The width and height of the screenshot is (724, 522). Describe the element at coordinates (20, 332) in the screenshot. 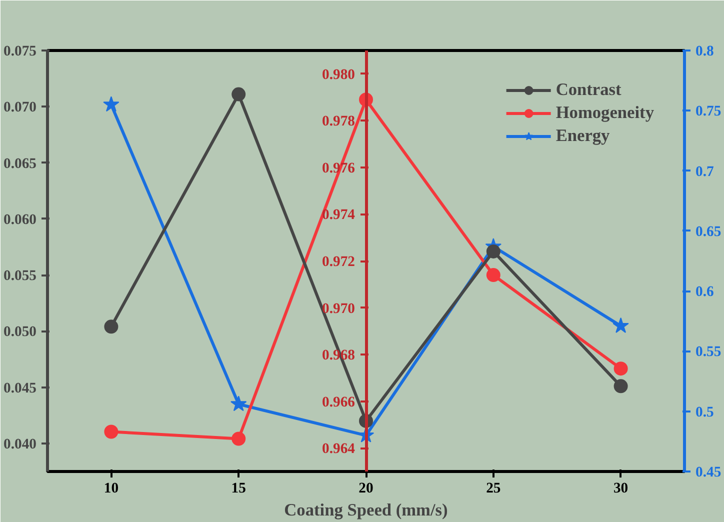

I see `y-tick-label: 0.050` at that location.